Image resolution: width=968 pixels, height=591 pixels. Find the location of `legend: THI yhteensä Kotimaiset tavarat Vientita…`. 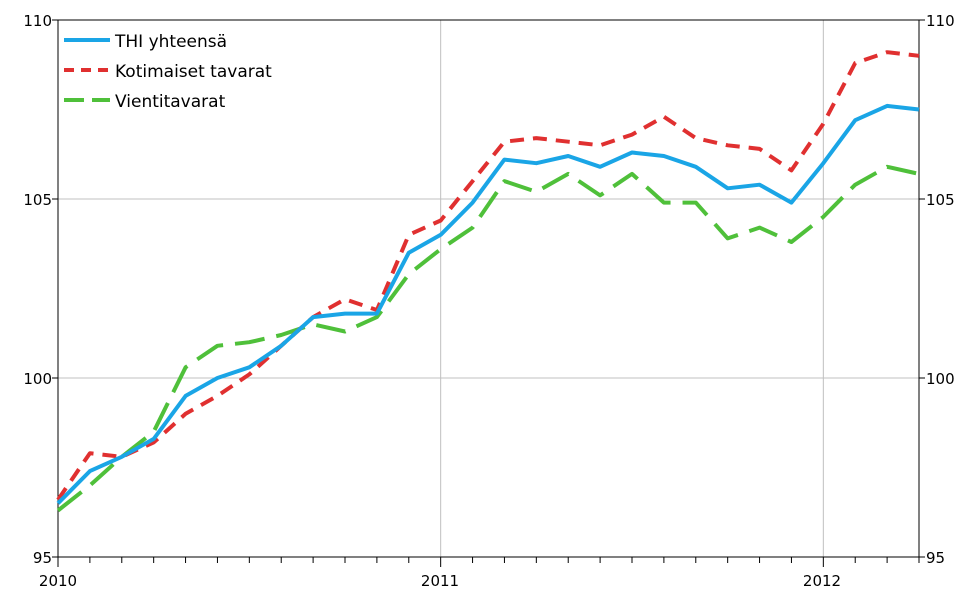

legend: THI yhteensä Kotimaiset tavarat Vientita… is located at coordinates (168, 72).